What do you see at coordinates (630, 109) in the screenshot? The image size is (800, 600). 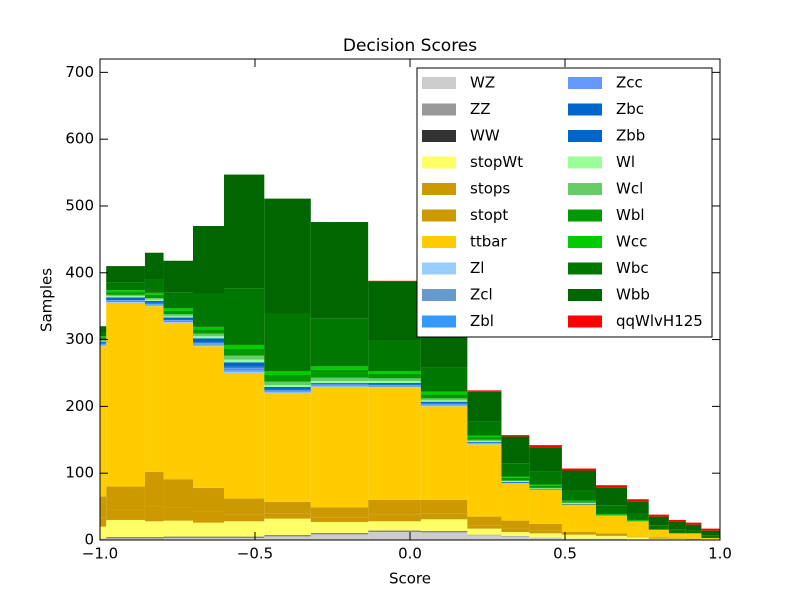 I see `legend-label: Zbc` at bounding box center [630, 109].